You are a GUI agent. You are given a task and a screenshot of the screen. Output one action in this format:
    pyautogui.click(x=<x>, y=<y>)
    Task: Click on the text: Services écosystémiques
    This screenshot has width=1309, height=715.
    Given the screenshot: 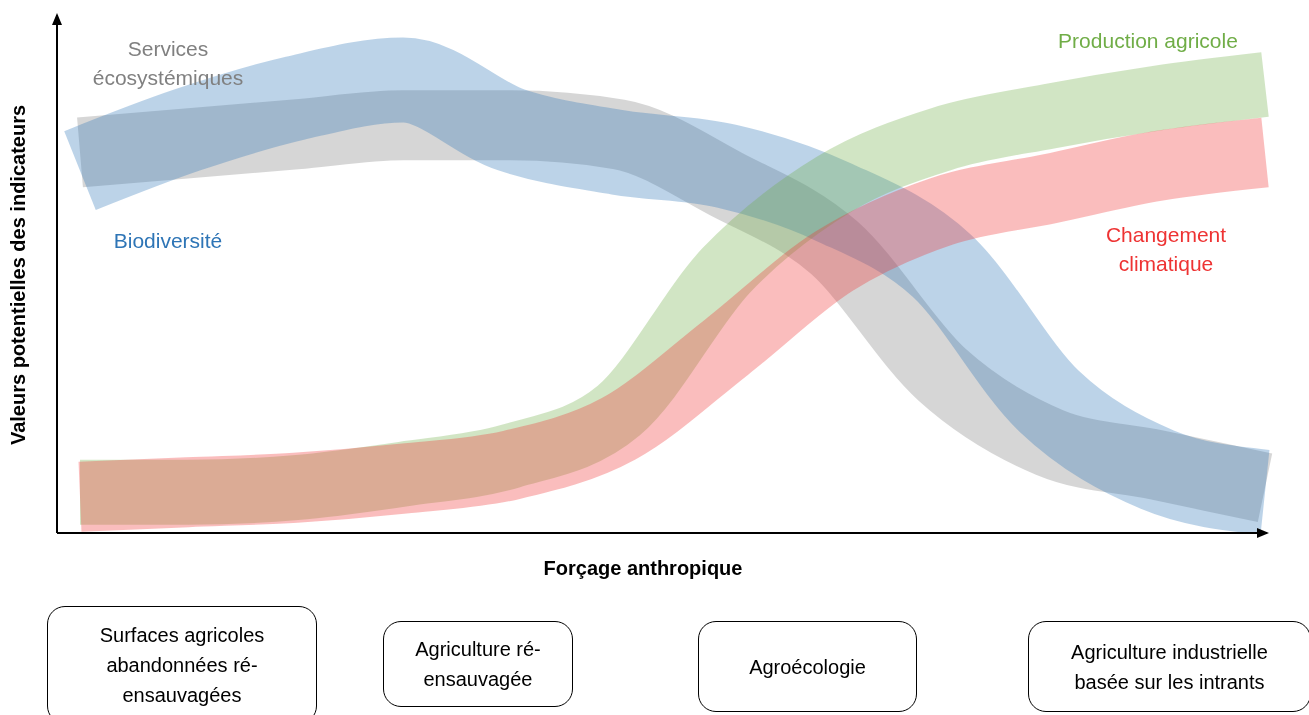 What is the action you would take?
    pyautogui.click(x=168, y=63)
    